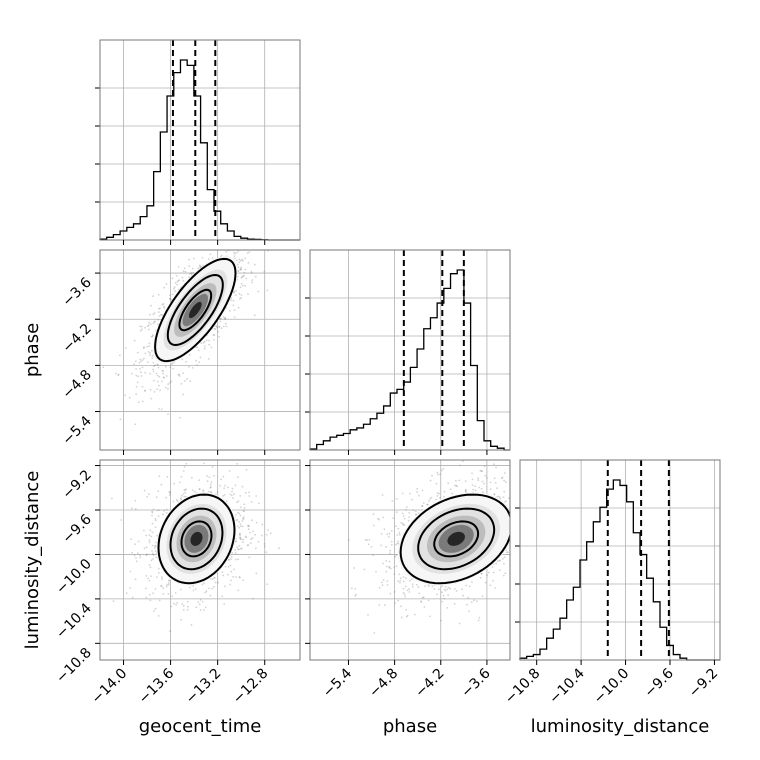 The width and height of the screenshot is (760, 760). Describe the element at coordinates (32, 560) in the screenshot. I see `yaxis-label-luminosity_distance: luminosity_distance` at that location.